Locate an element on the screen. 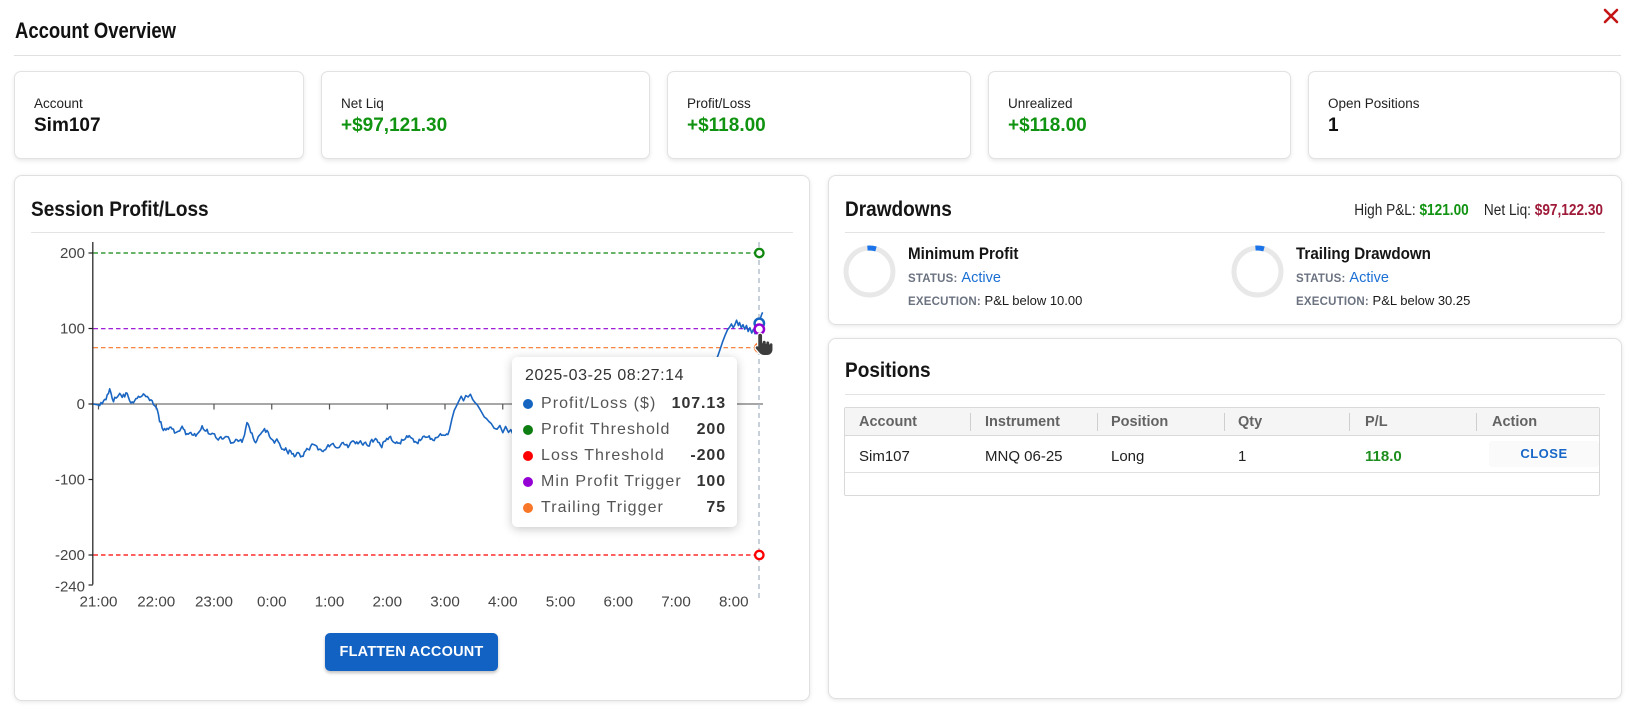 Image resolution: width=1637 pixels, height=714 pixels. svg-text: 6:00 is located at coordinates (618, 602).